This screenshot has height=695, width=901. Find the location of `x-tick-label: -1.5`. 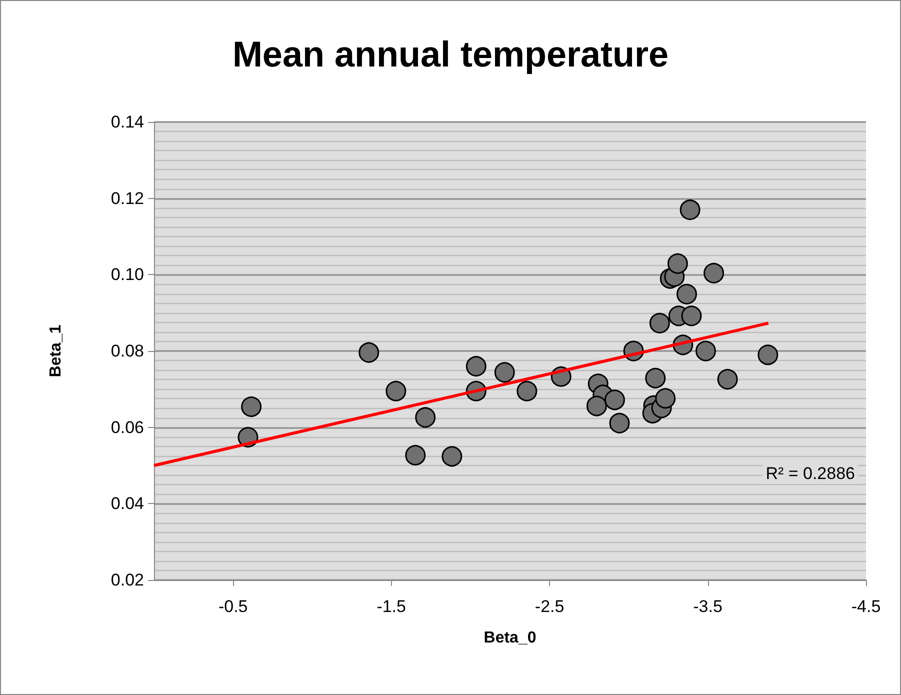

x-tick-label: -1.5 is located at coordinates (391, 606).